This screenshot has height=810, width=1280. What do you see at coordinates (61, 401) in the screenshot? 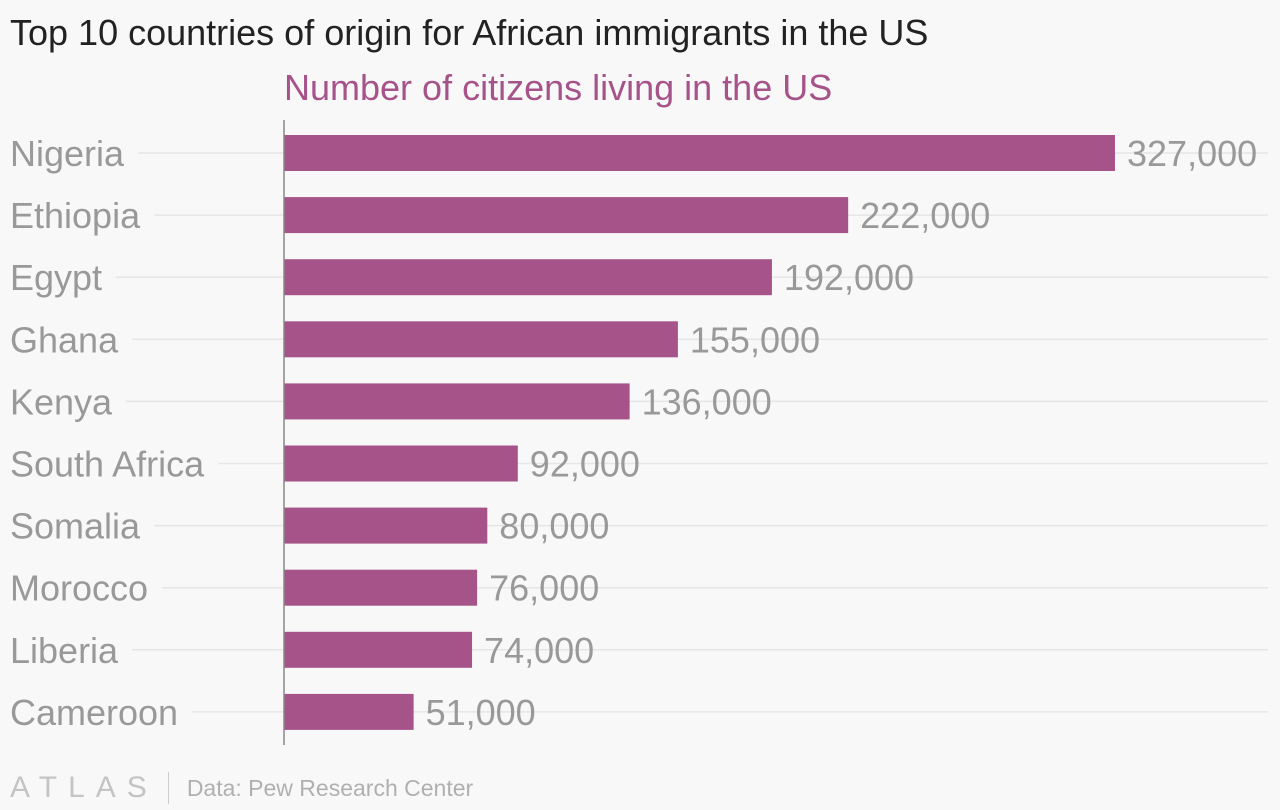
I see `category-label: Kenya` at bounding box center [61, 401].